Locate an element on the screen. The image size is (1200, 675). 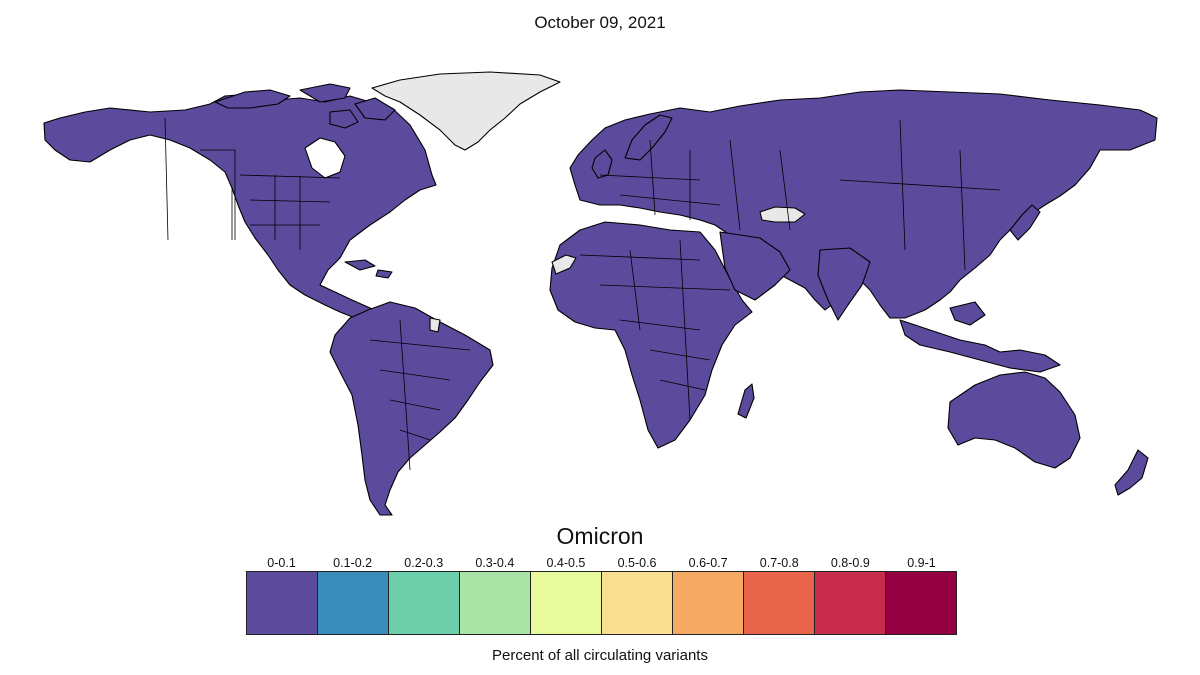
greenland-region is located at coordinates (466, 111).